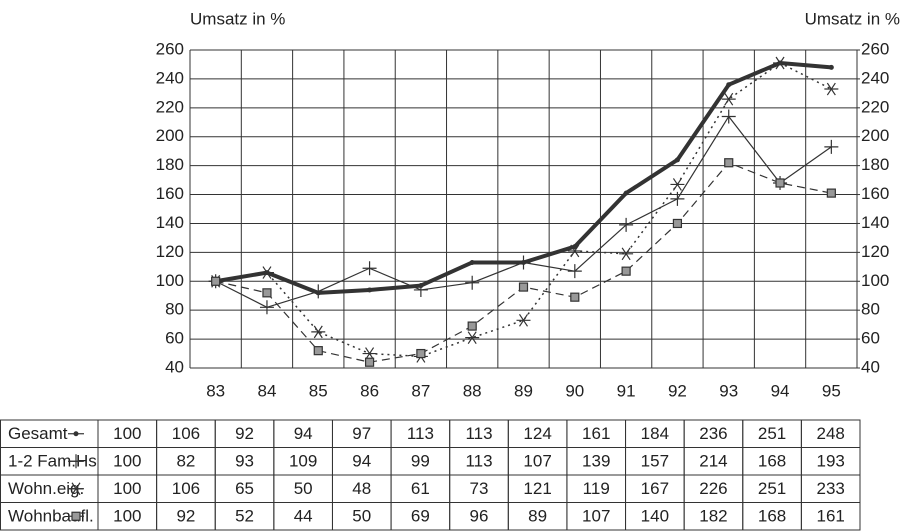 Image resolution: width=906 pixels, height=531 pixels. What do you see at coordinates (713, 433) in the screenshot?
I see `table-value: 236` at bounding box center [713, 433].